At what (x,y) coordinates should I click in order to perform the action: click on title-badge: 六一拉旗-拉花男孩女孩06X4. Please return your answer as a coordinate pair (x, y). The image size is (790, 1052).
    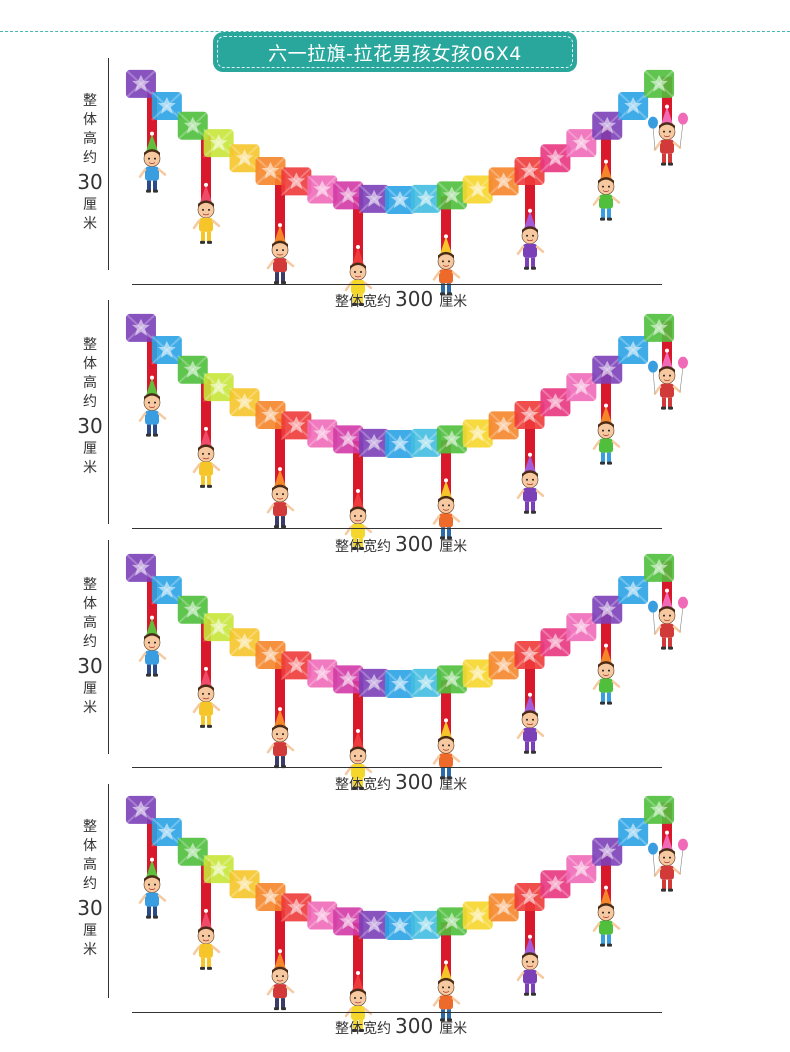
    Looking at the image, I should click on (395, 52).